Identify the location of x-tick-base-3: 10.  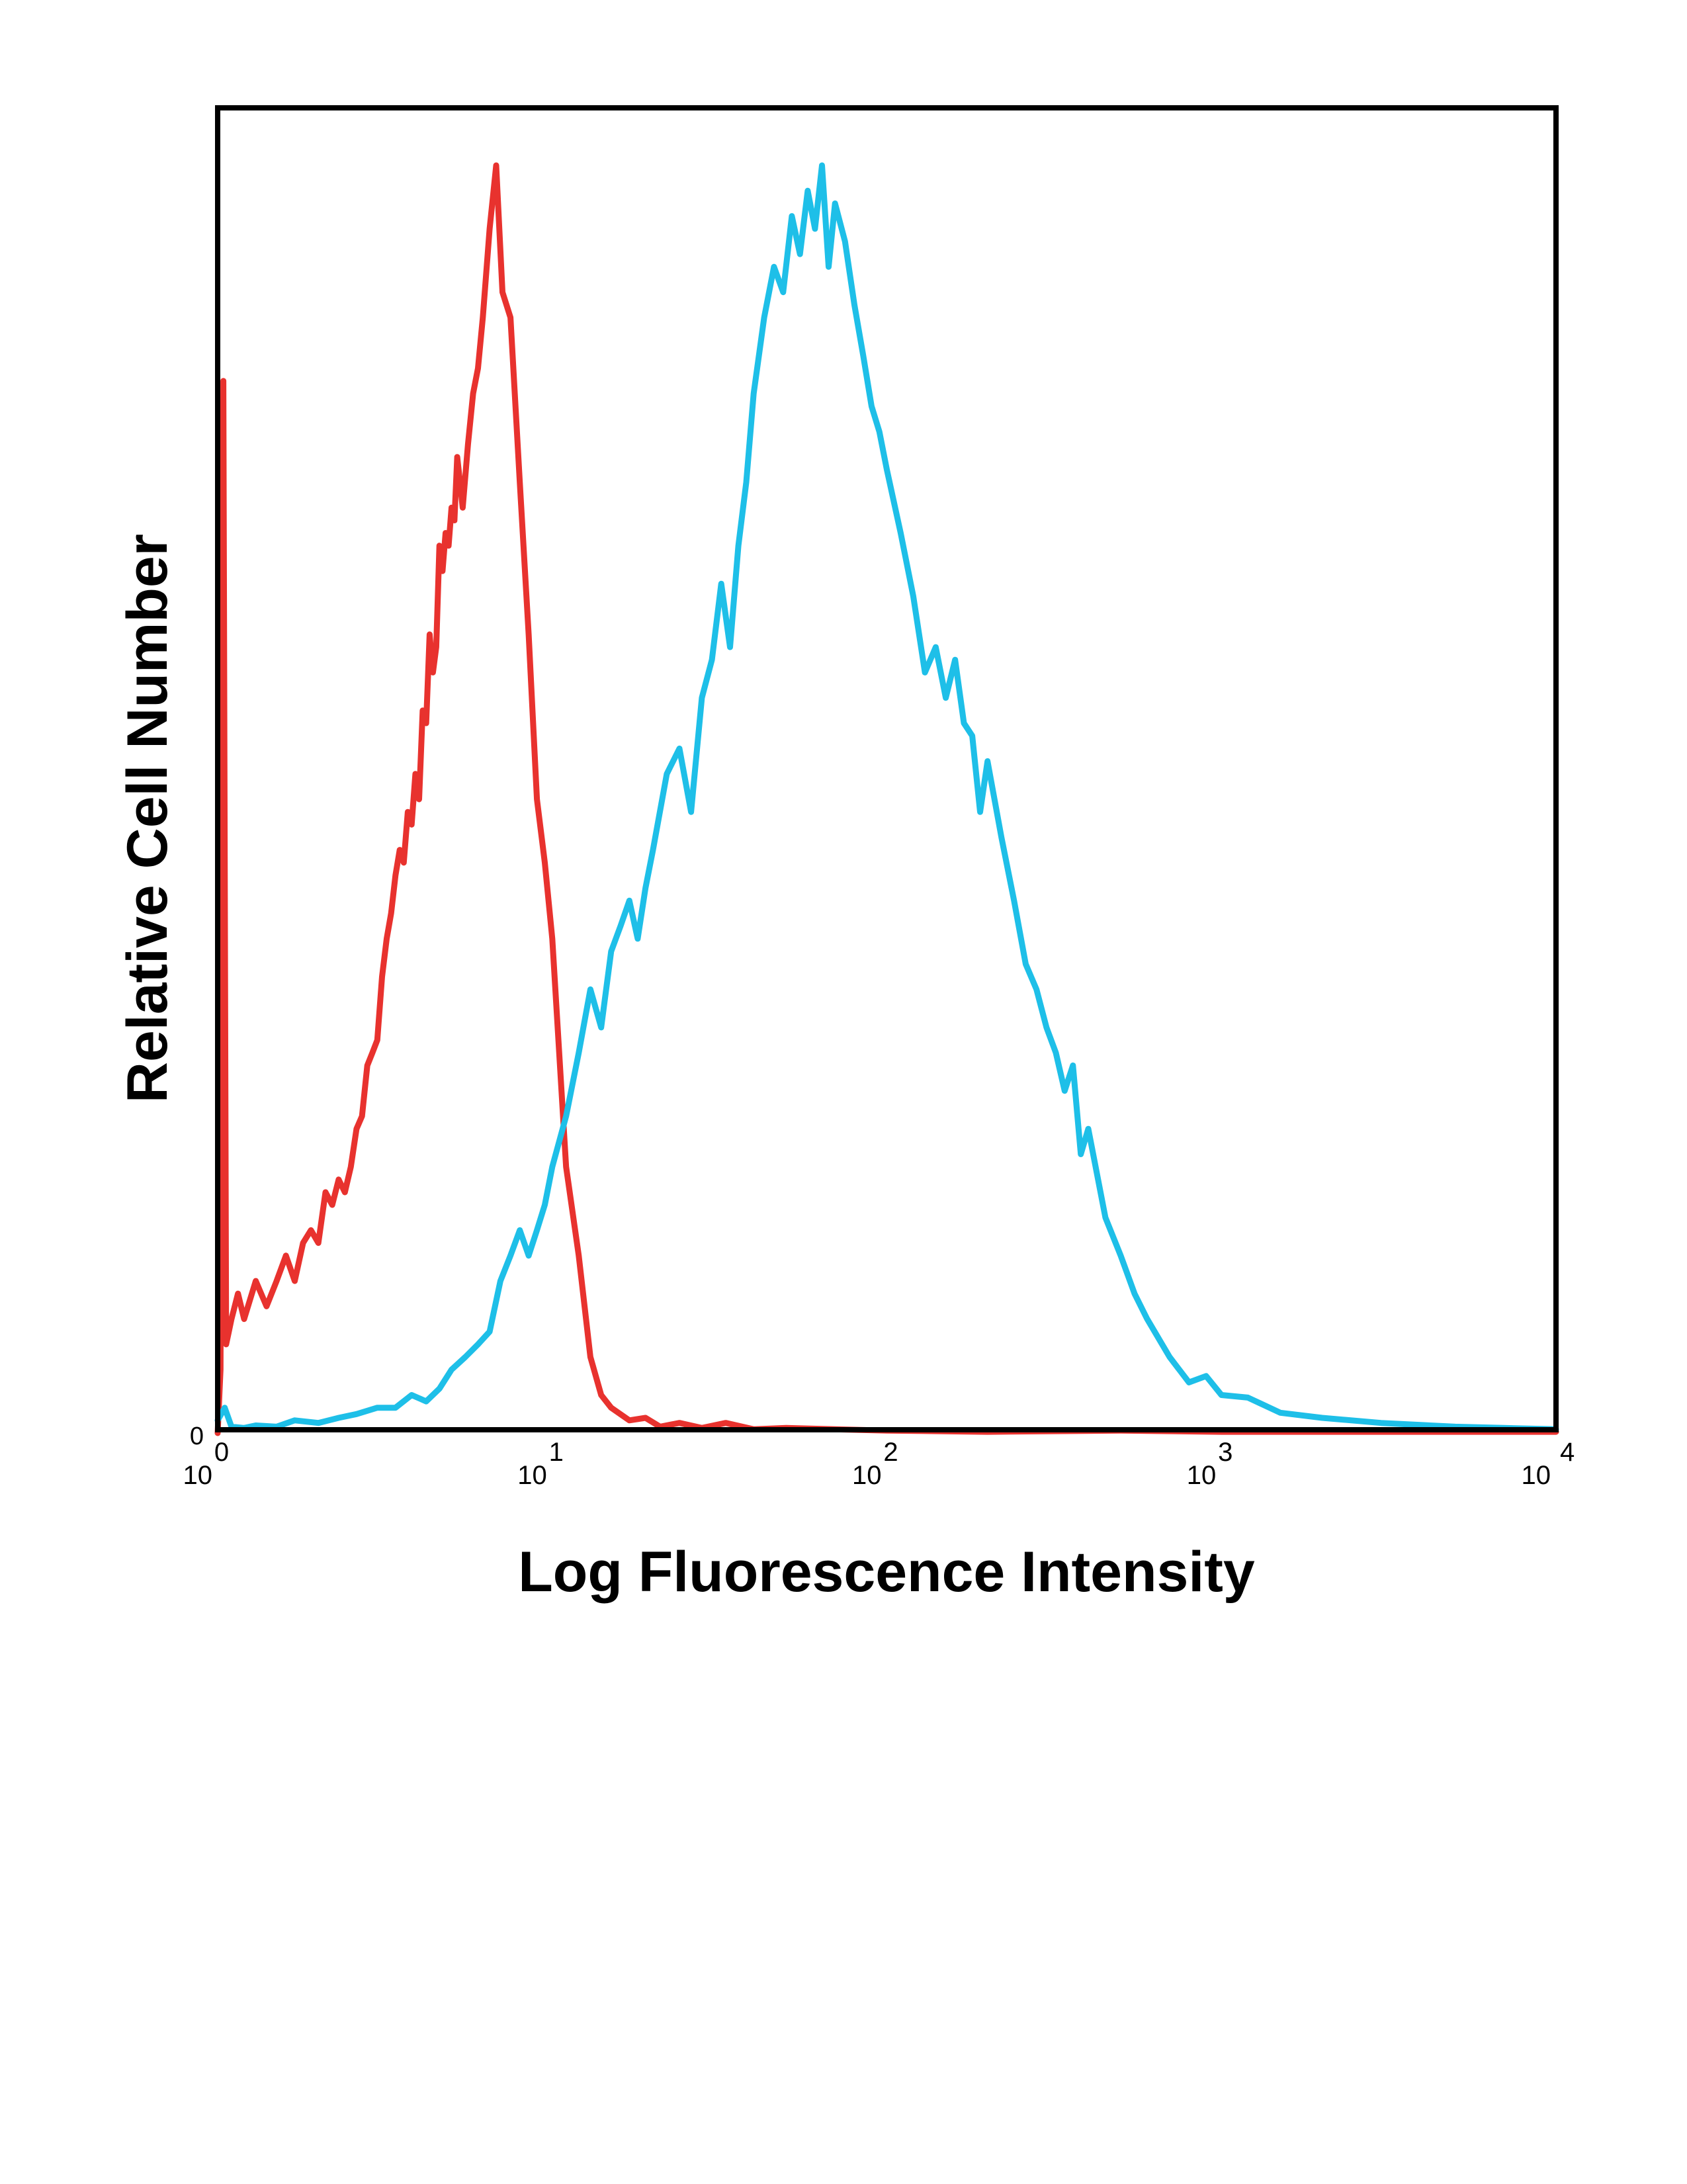
(1202, 1475).